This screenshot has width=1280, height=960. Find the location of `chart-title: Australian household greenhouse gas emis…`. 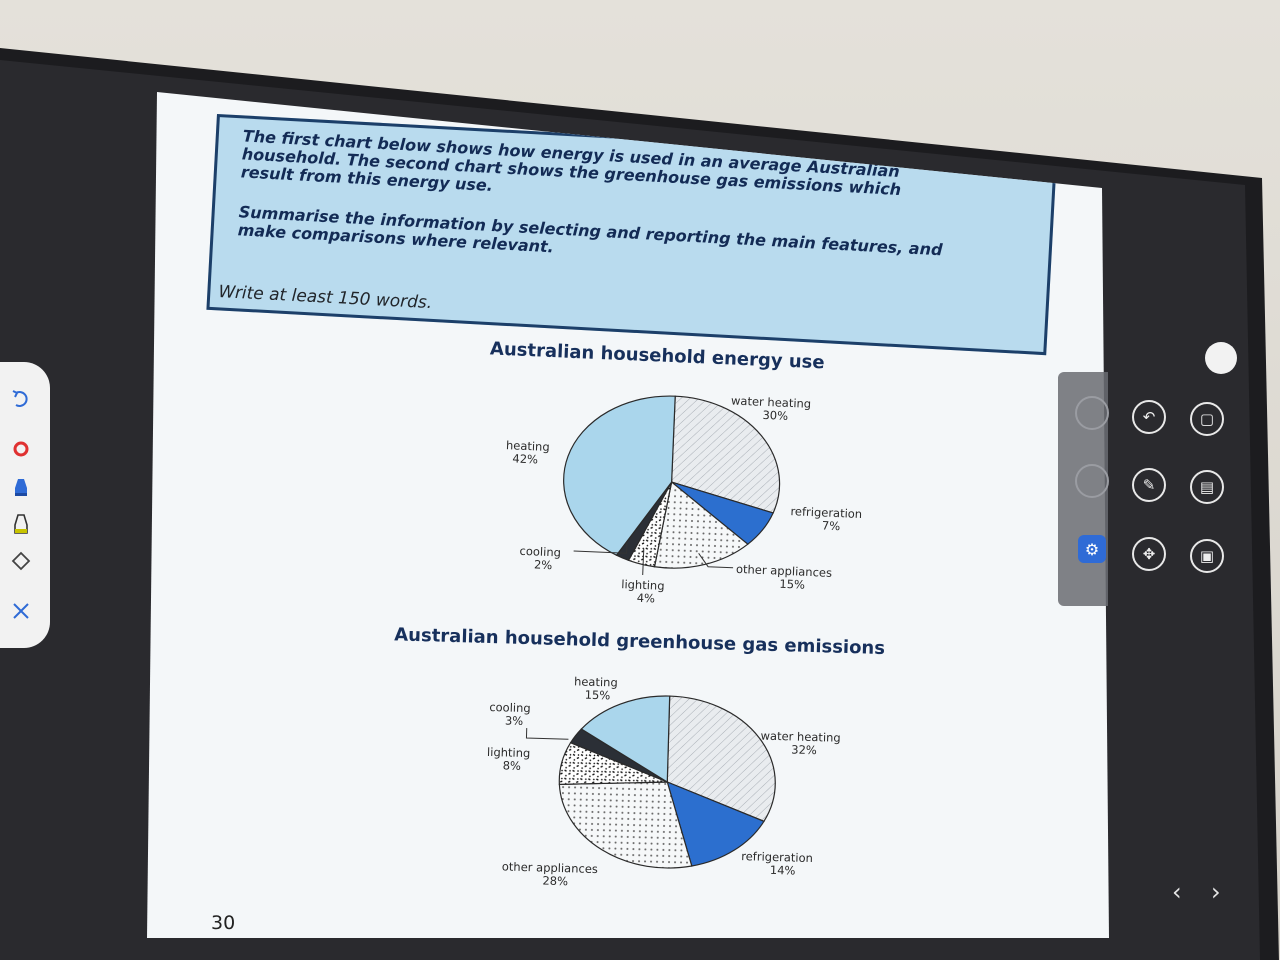

chart-title: Australian household greenhouse gas emis… is located at coordinates (639, 641).